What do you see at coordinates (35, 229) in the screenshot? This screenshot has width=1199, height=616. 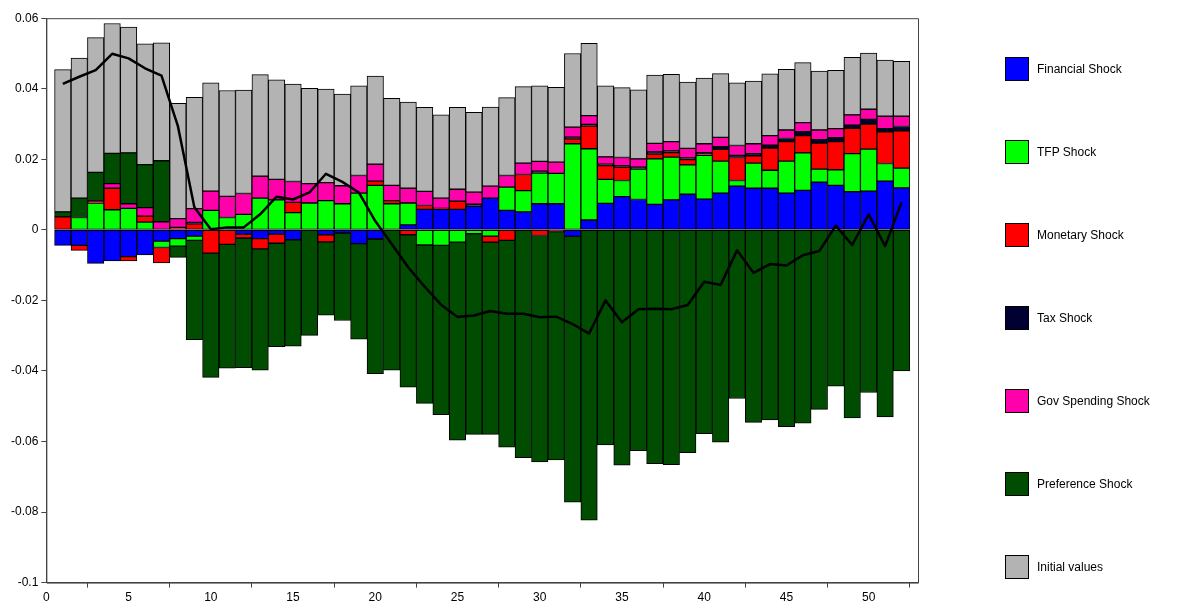 I see `y-tick-label: 0` at bounding box center [35, 229].